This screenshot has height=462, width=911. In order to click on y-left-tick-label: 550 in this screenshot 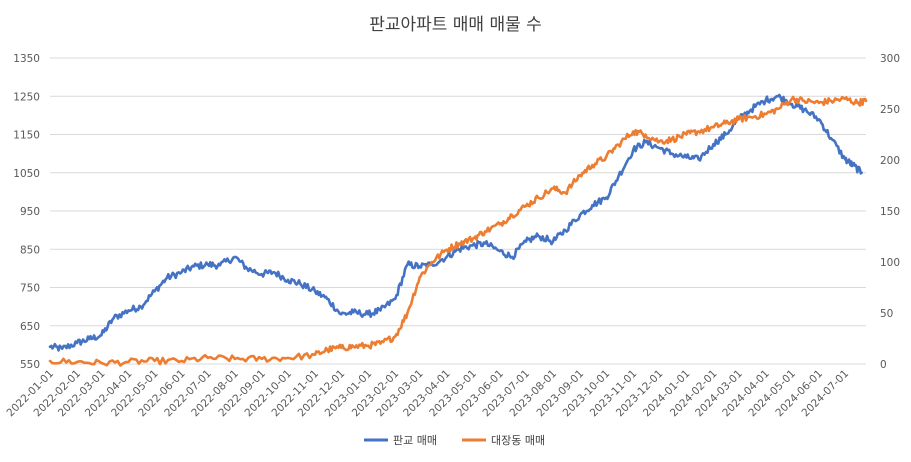, I will do `click(30, 365)`.